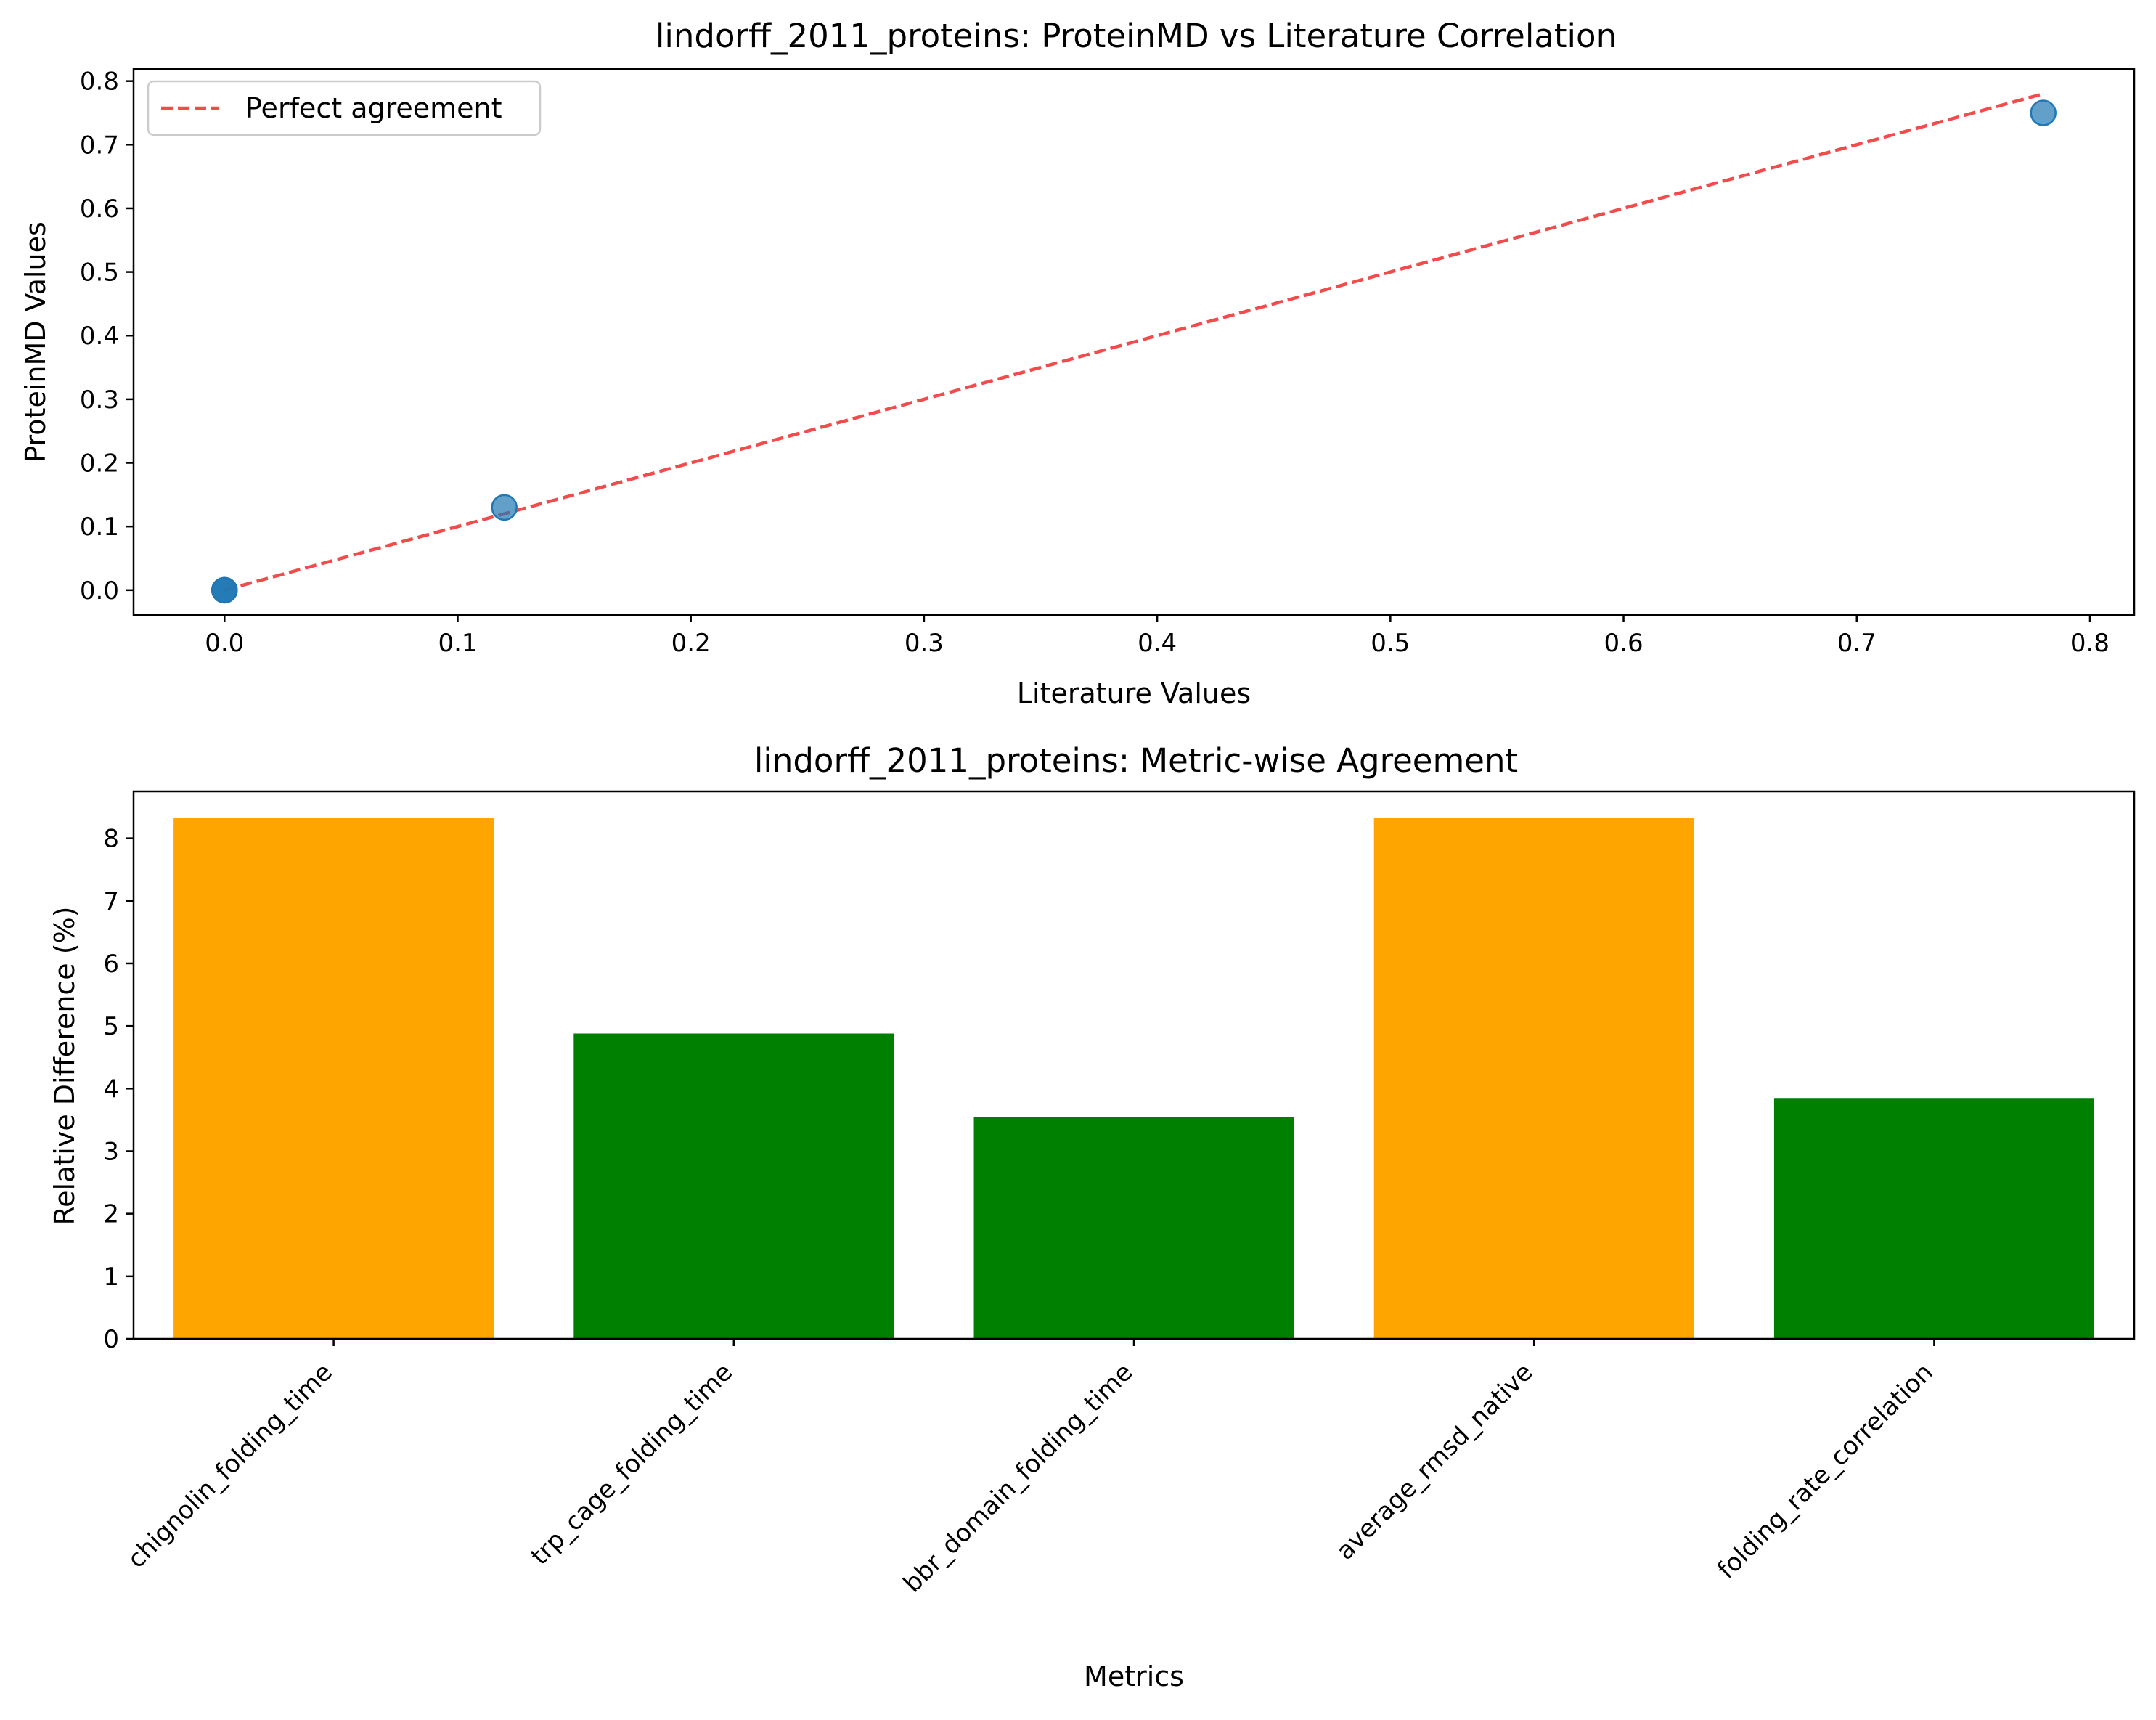  What do you see at coordinates (100, 463) in the screenshot?
I see `y-tick-label: 0.2` at bounding box center [100, 463].